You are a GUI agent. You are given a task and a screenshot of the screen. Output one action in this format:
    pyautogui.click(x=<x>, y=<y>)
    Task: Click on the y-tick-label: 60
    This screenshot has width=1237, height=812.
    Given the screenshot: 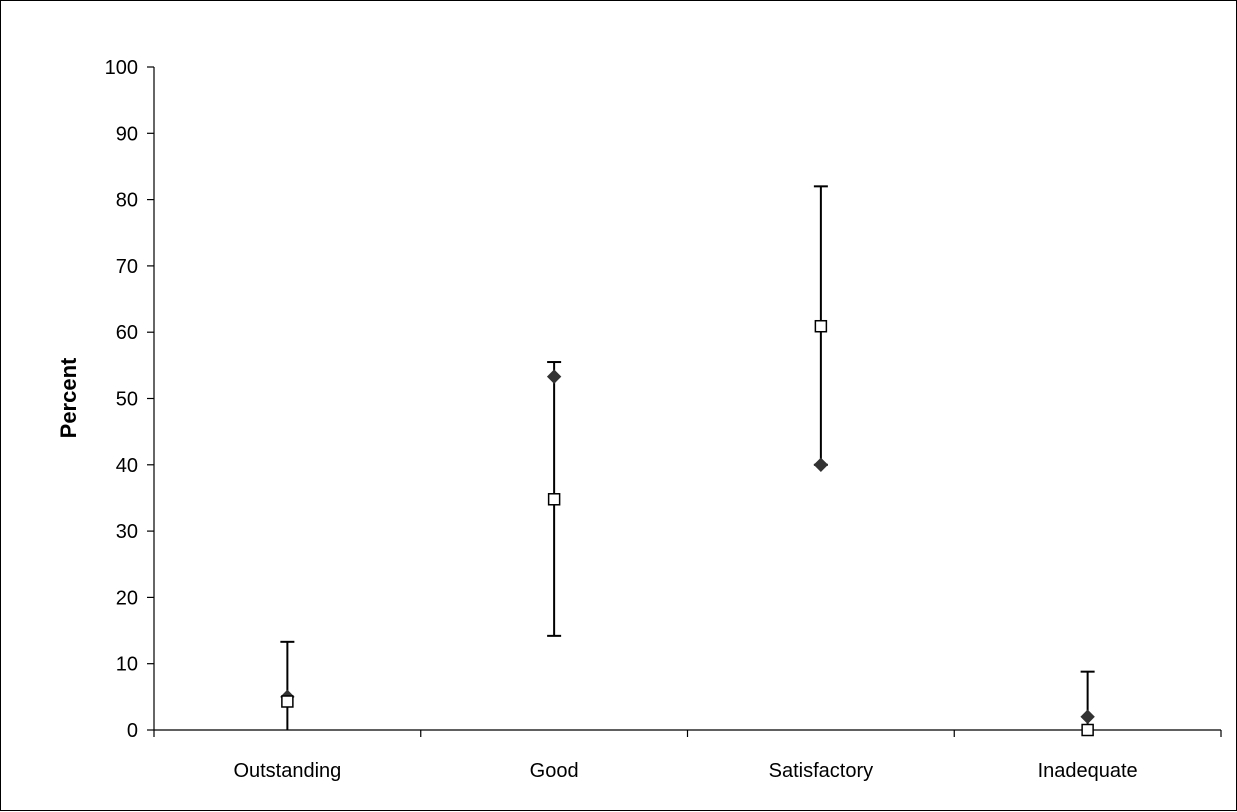 What is the action you would take?
    pyautogui.click(x=127, y=333)
    